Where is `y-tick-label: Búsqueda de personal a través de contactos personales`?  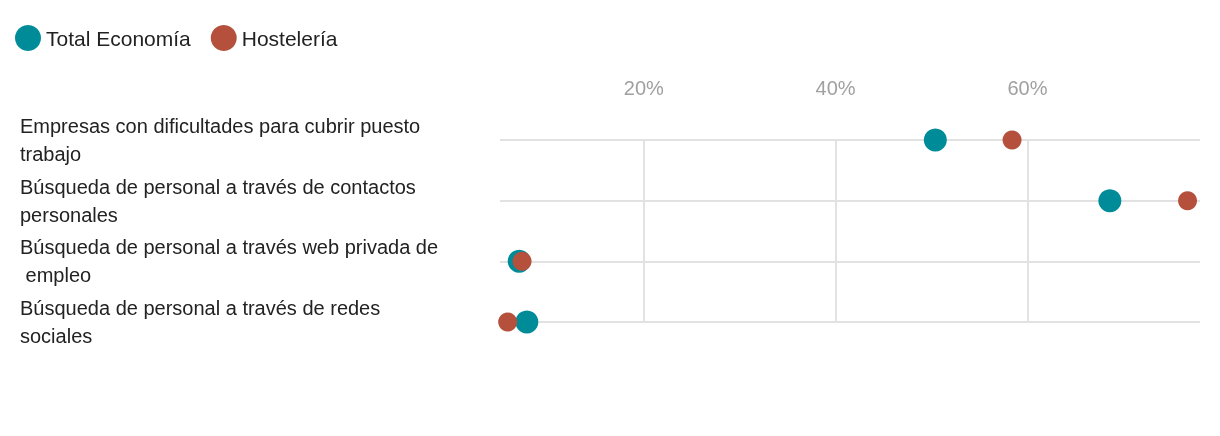
y-tick-label: Búsqueda de personal a través de contactos personales is located at coordinates (221, 200).